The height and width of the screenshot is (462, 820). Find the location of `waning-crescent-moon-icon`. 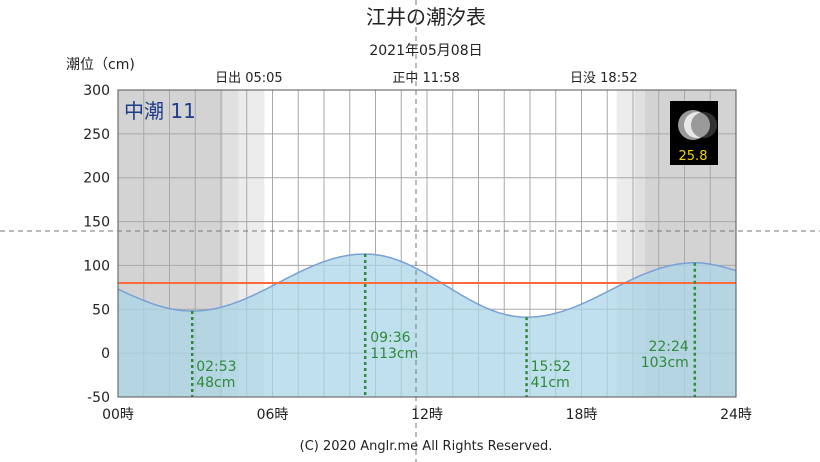

waning-crescent-moon-icon is located at coordinates (697, 125).